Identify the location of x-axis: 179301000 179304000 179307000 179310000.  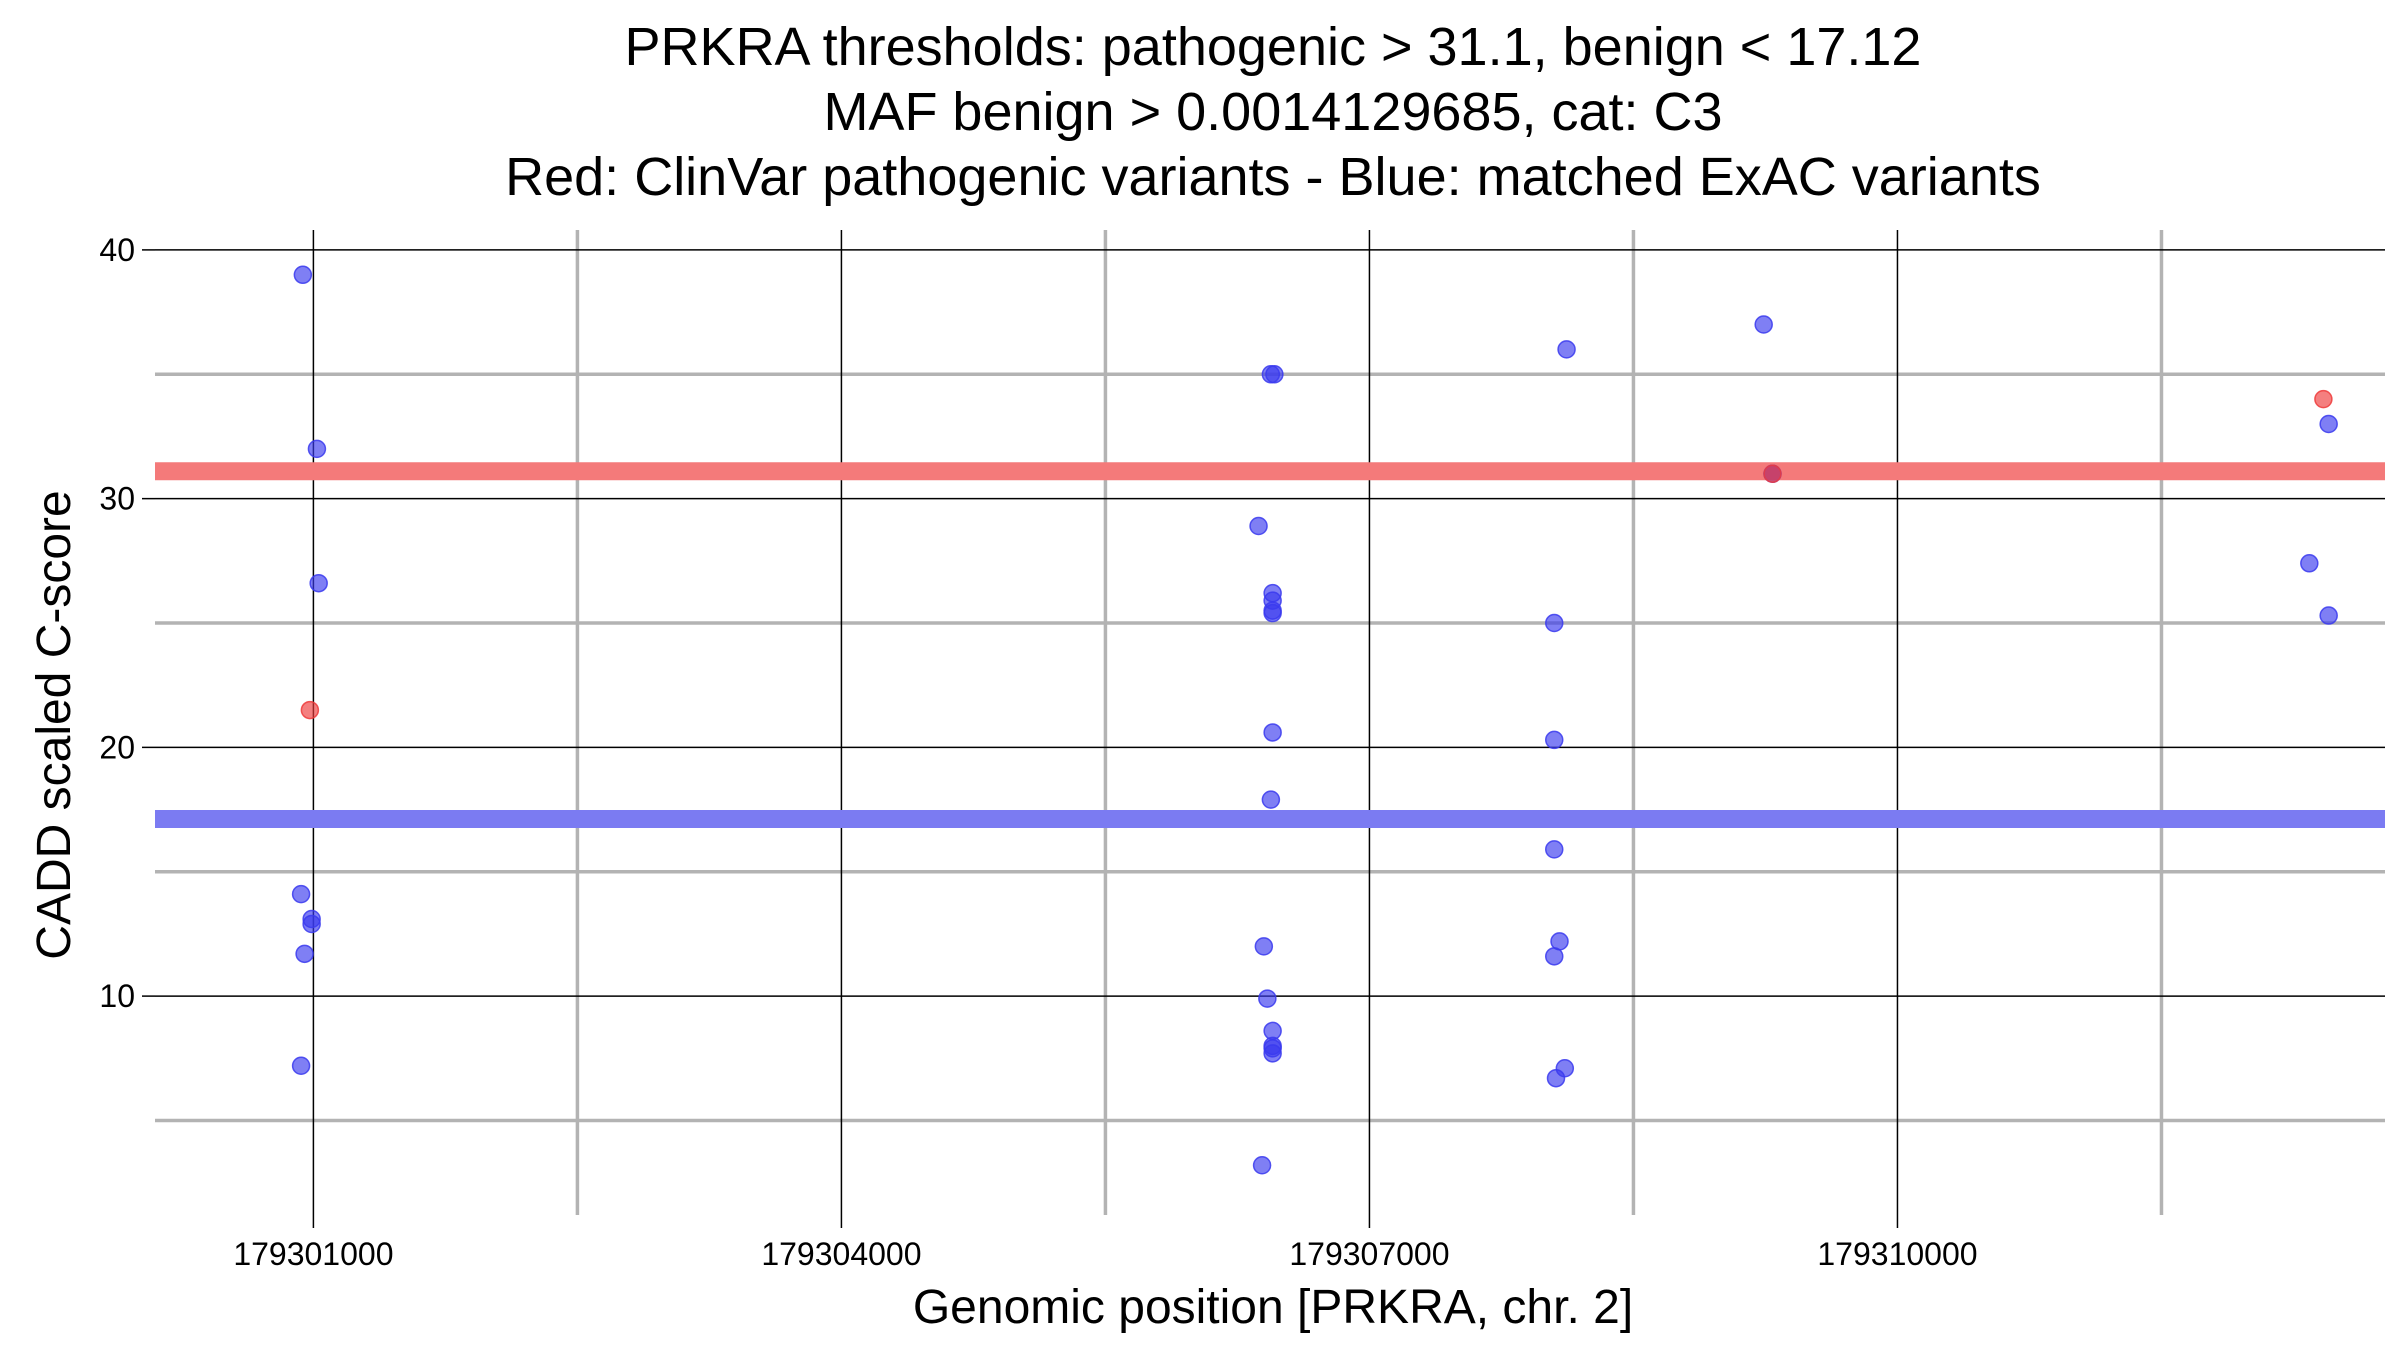
(1105, 1243).